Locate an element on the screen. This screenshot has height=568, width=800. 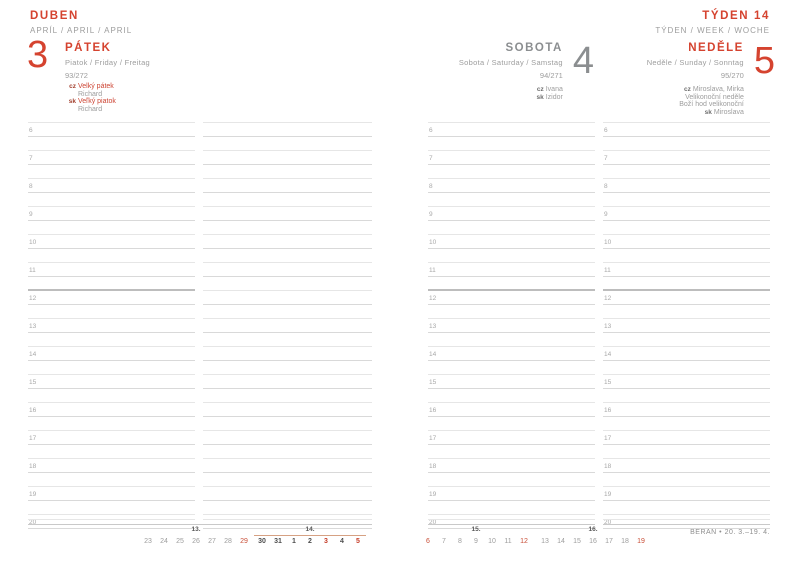
calendar-day: 13 is located at coordinates (545, 541).